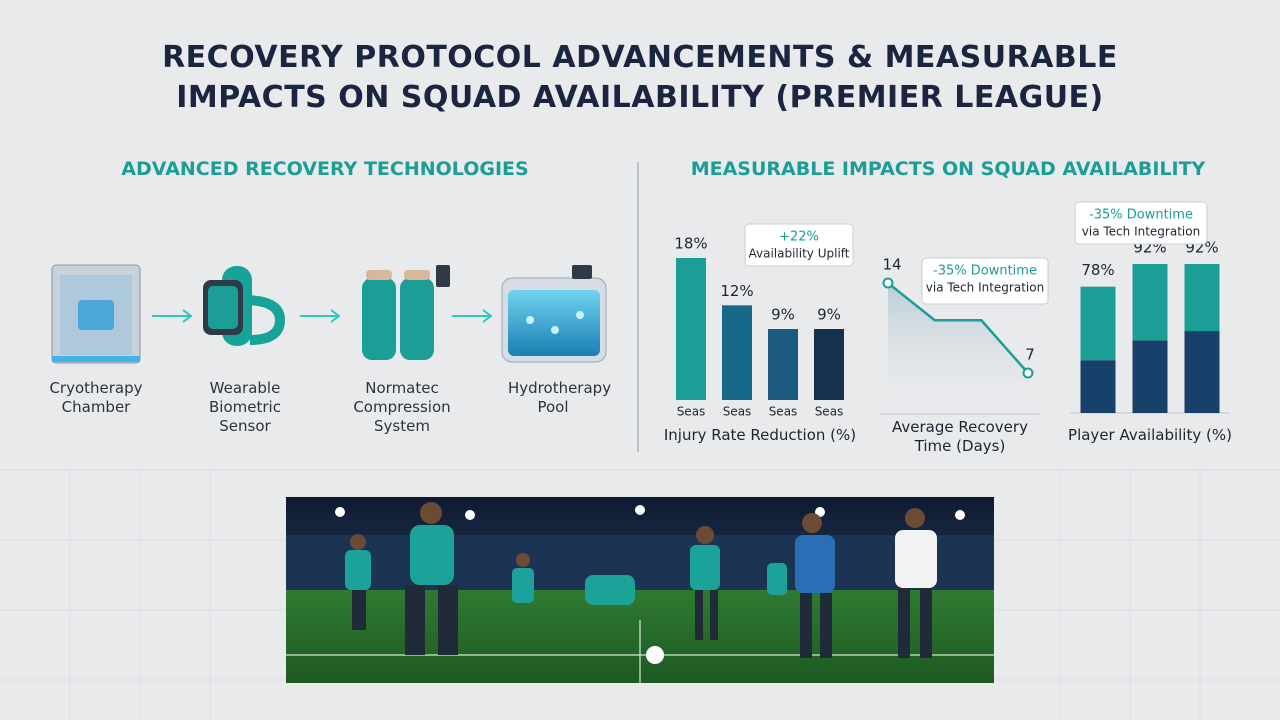  Describe the element at coordinates (322, 316) in the screenshot. I see `flow-arrows` at that location.